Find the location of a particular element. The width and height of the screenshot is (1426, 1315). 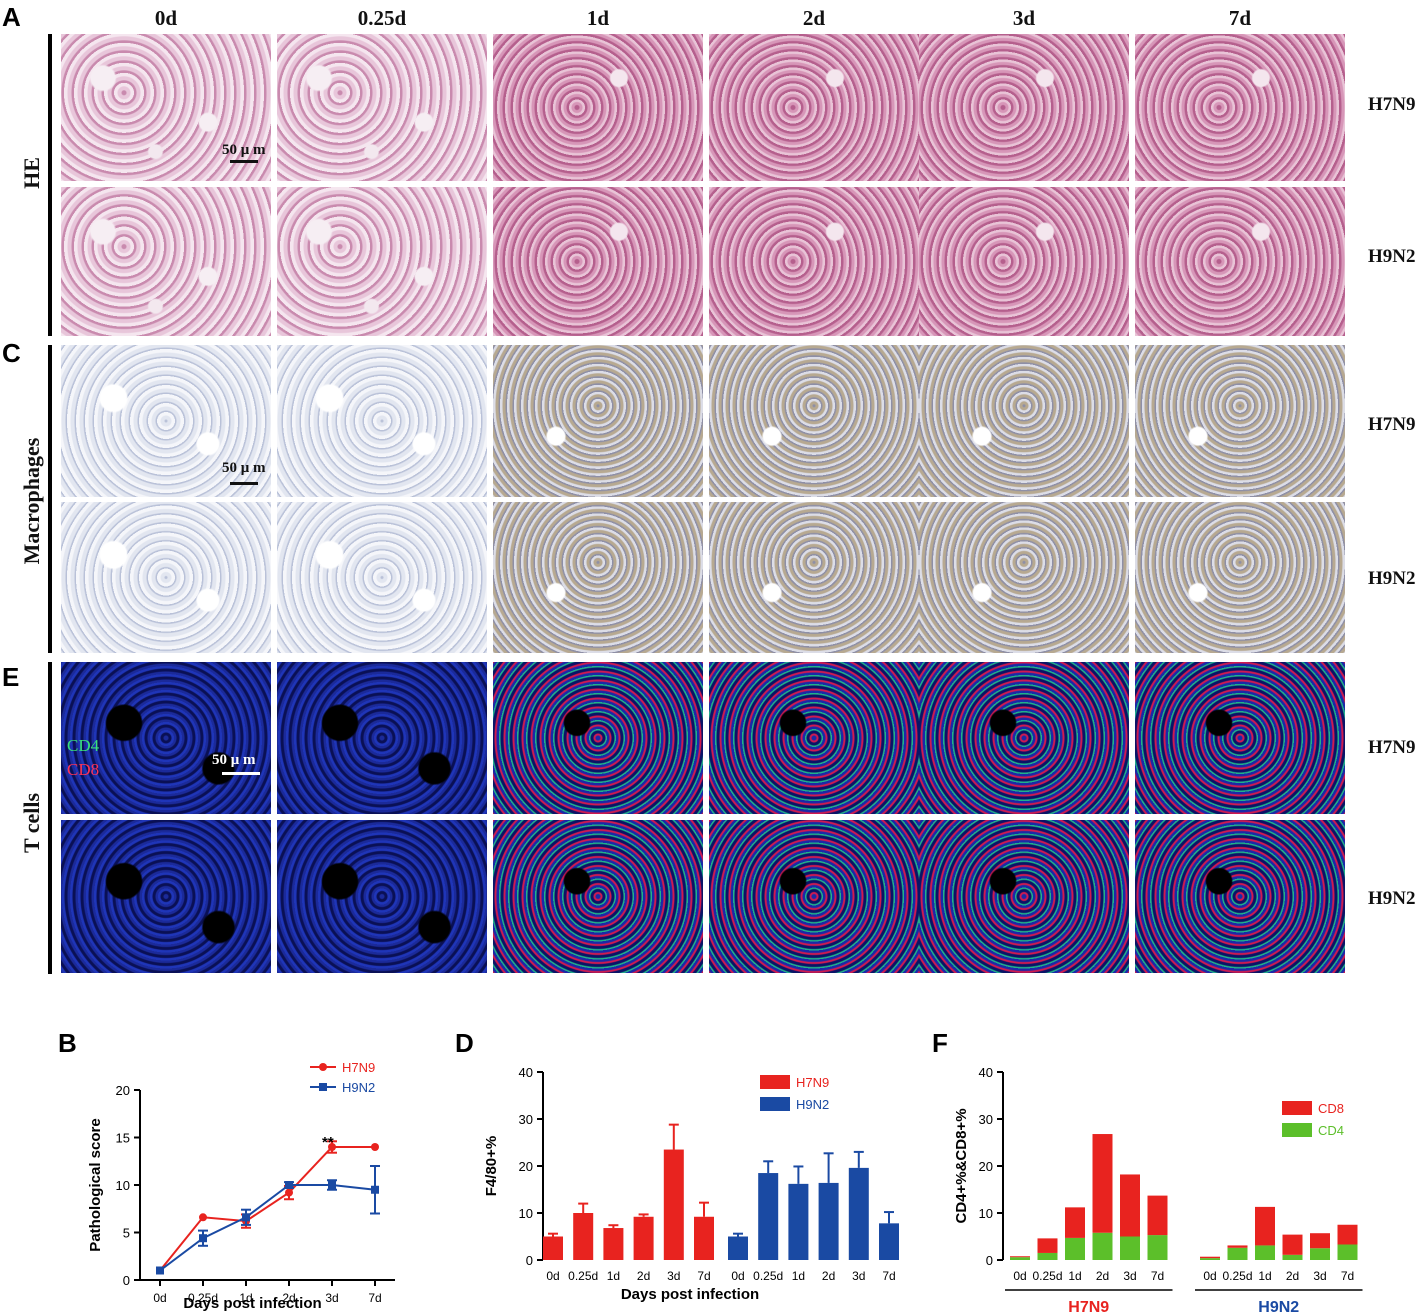

legend-swatch-CD8 is located at coordinates (1297, 1108).